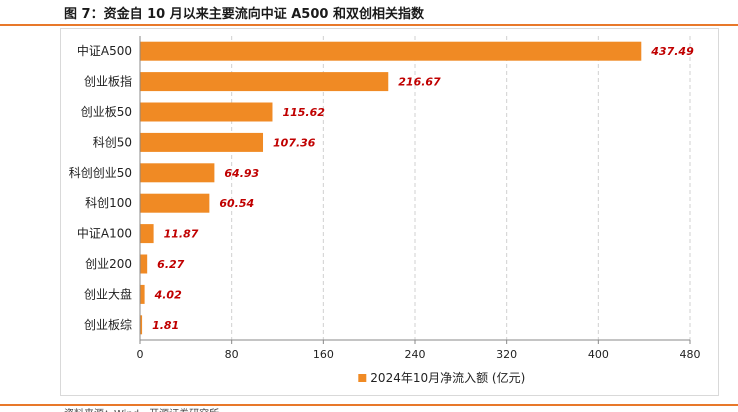  What do you see at coordinates (100, 173) in the screenshot?
I see `category-label: 科创创业50` at bounding box center [100, 173].